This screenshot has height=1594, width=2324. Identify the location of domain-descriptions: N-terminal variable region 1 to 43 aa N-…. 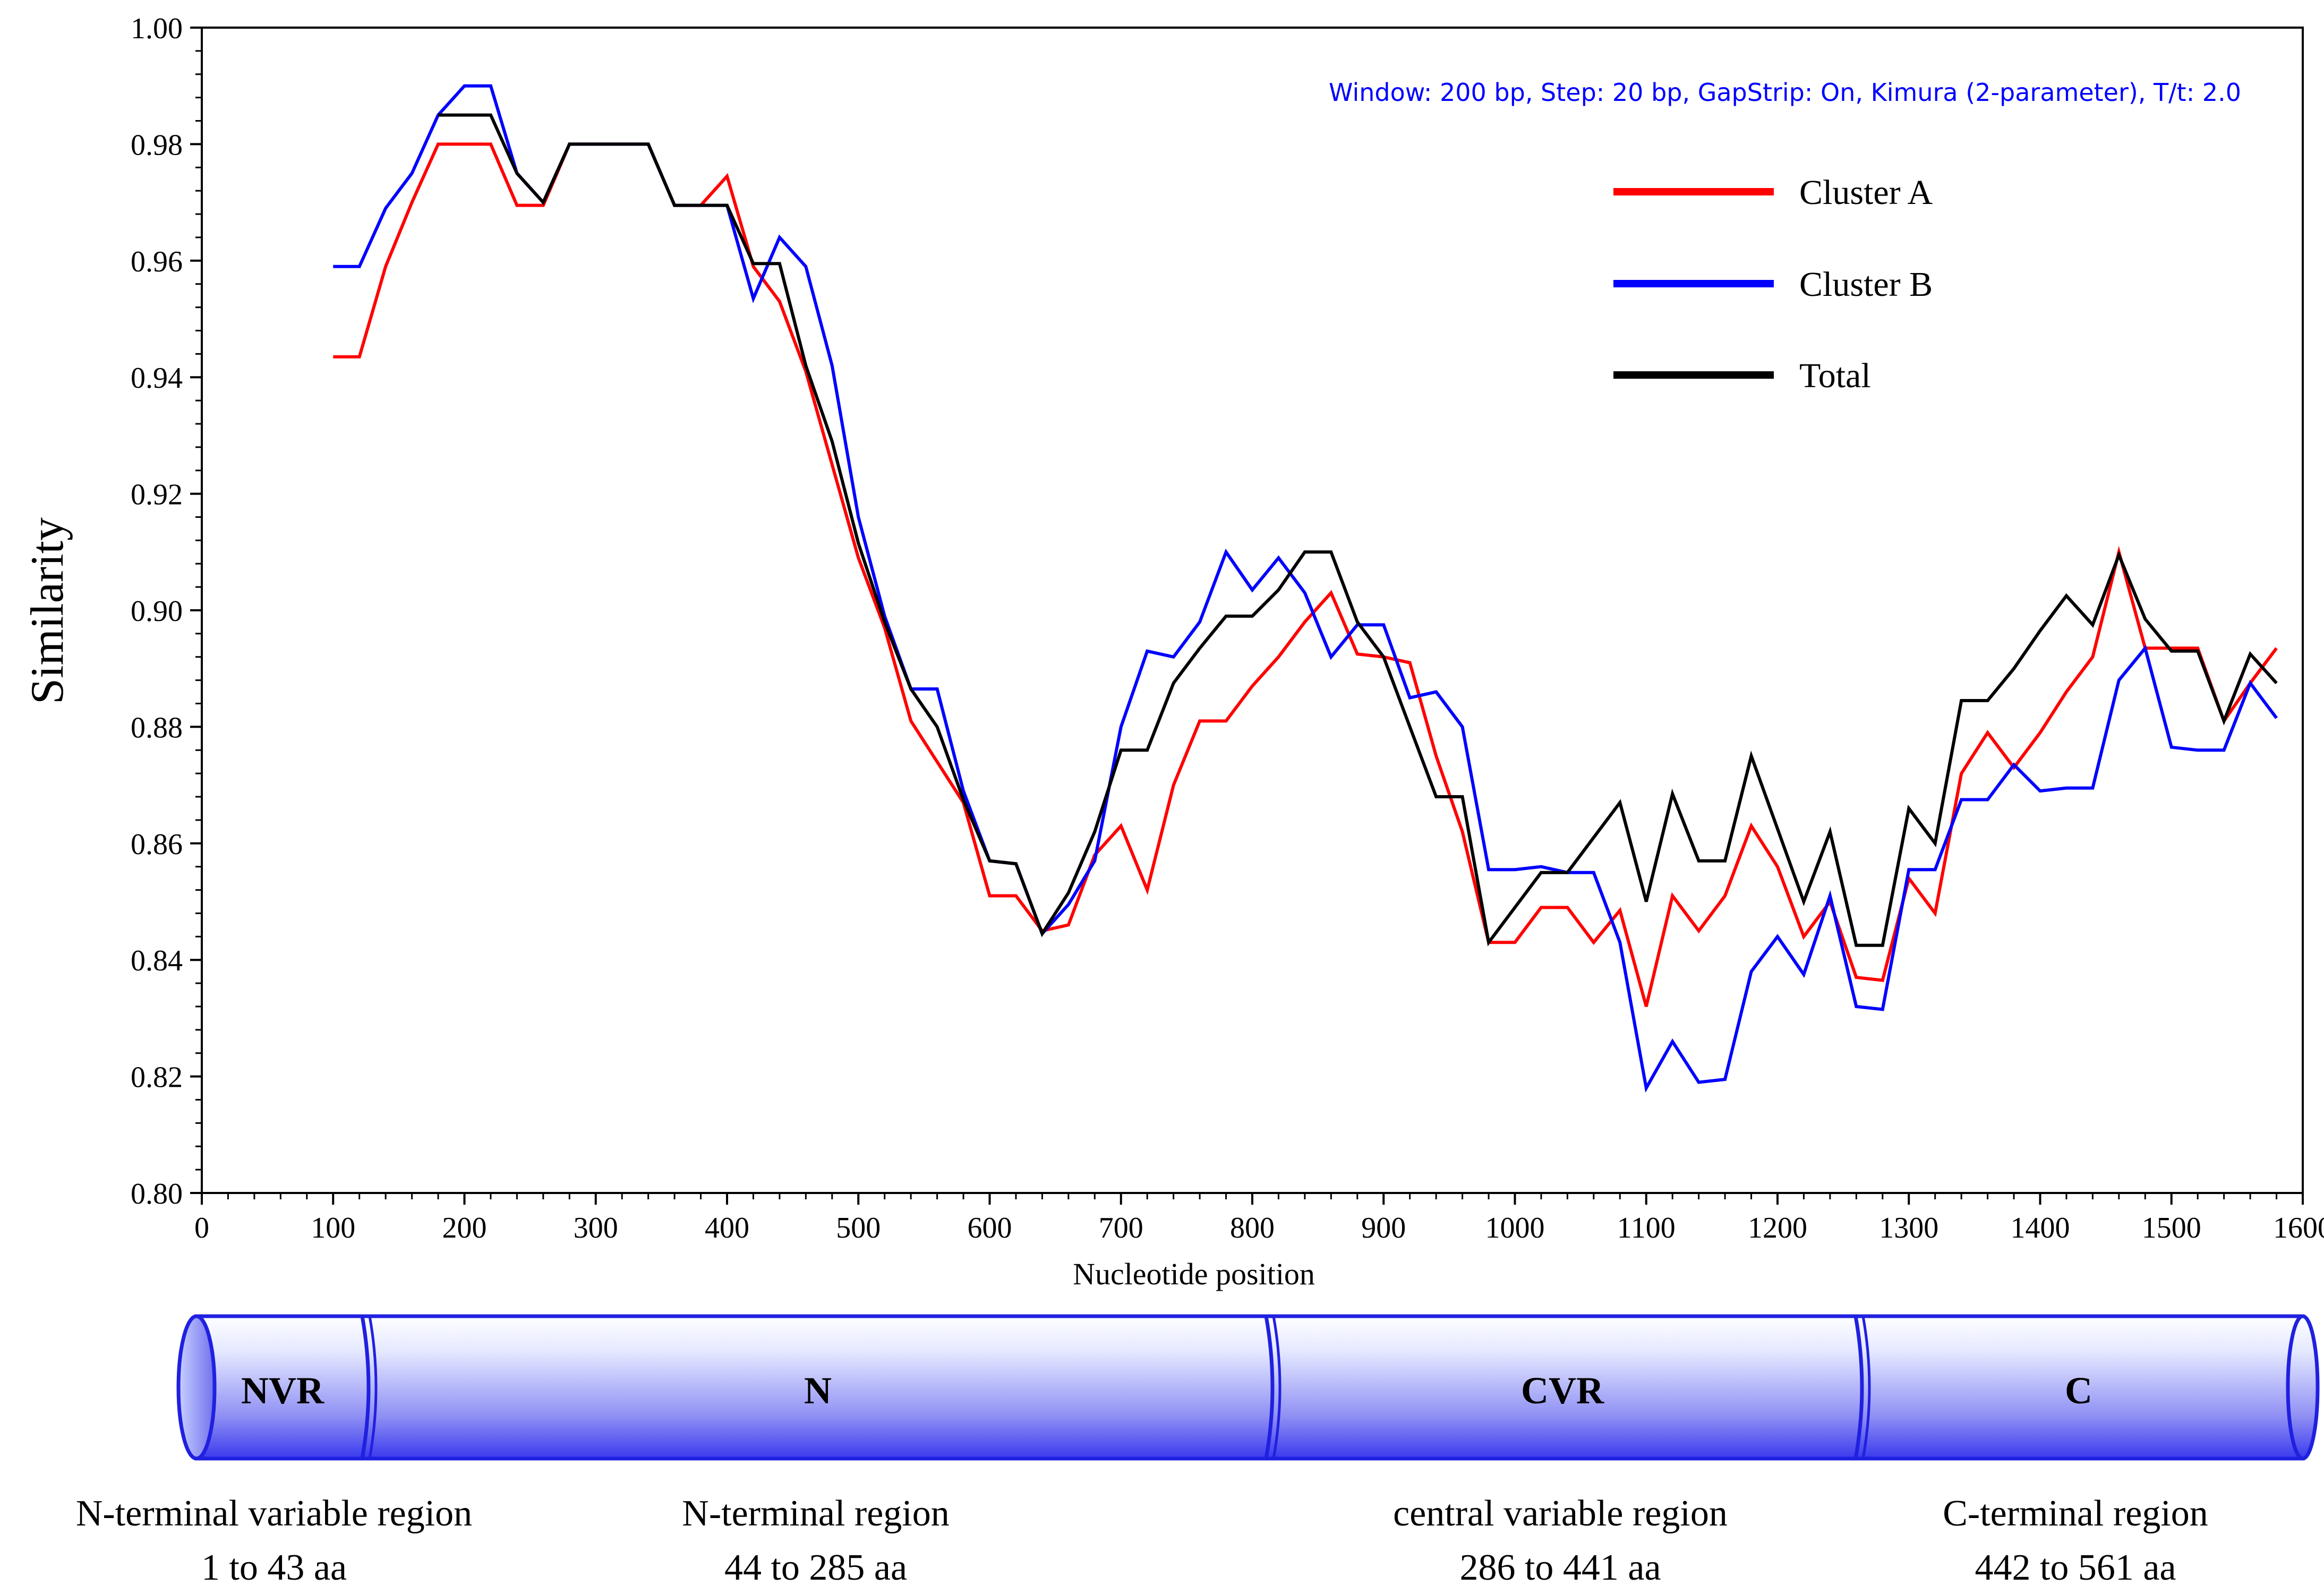
(1142, 1540).